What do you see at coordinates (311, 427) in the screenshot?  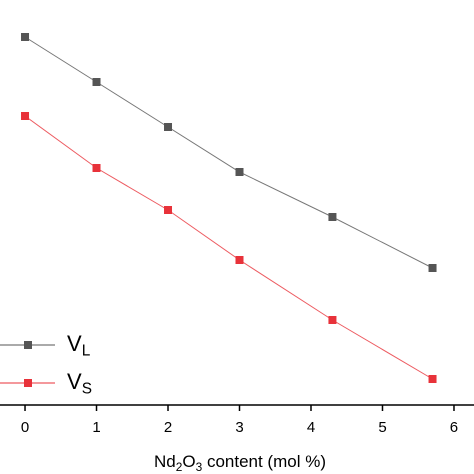 I see `x-tick-label: 4` at bounding box center [311, 427].